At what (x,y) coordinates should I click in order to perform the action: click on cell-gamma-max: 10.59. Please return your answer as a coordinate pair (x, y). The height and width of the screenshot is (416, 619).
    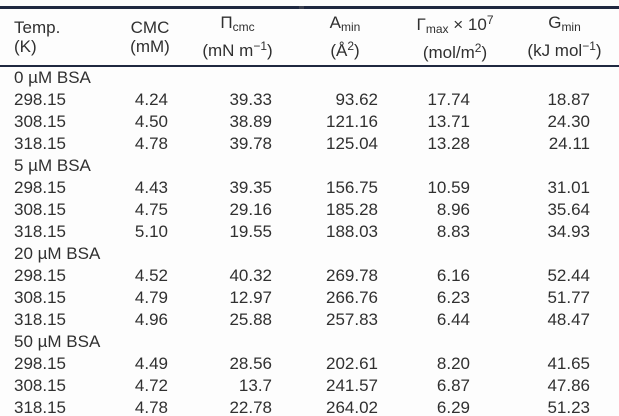
    Looking at the image, I should click on (448, 187).